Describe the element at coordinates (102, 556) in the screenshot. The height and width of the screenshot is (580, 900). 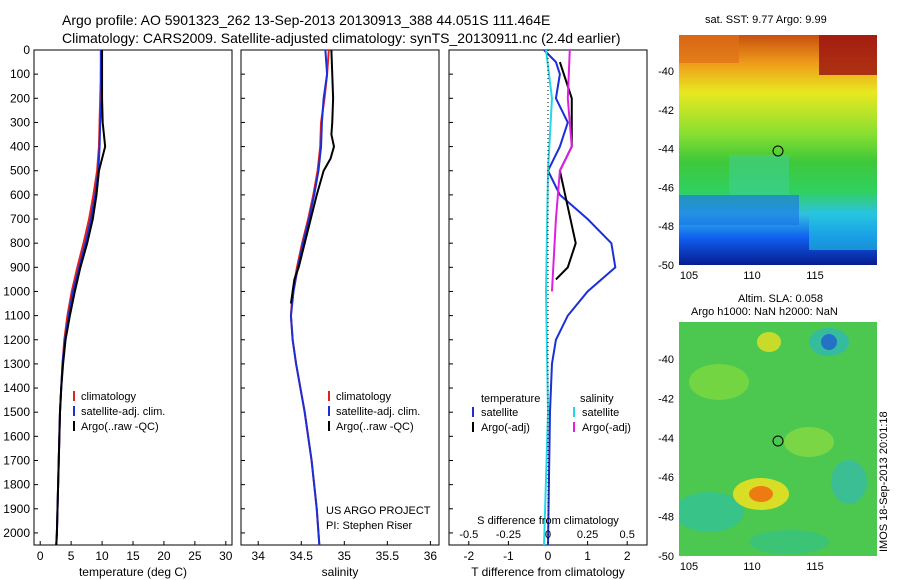
I see `x-tick-label: 10` at that location.